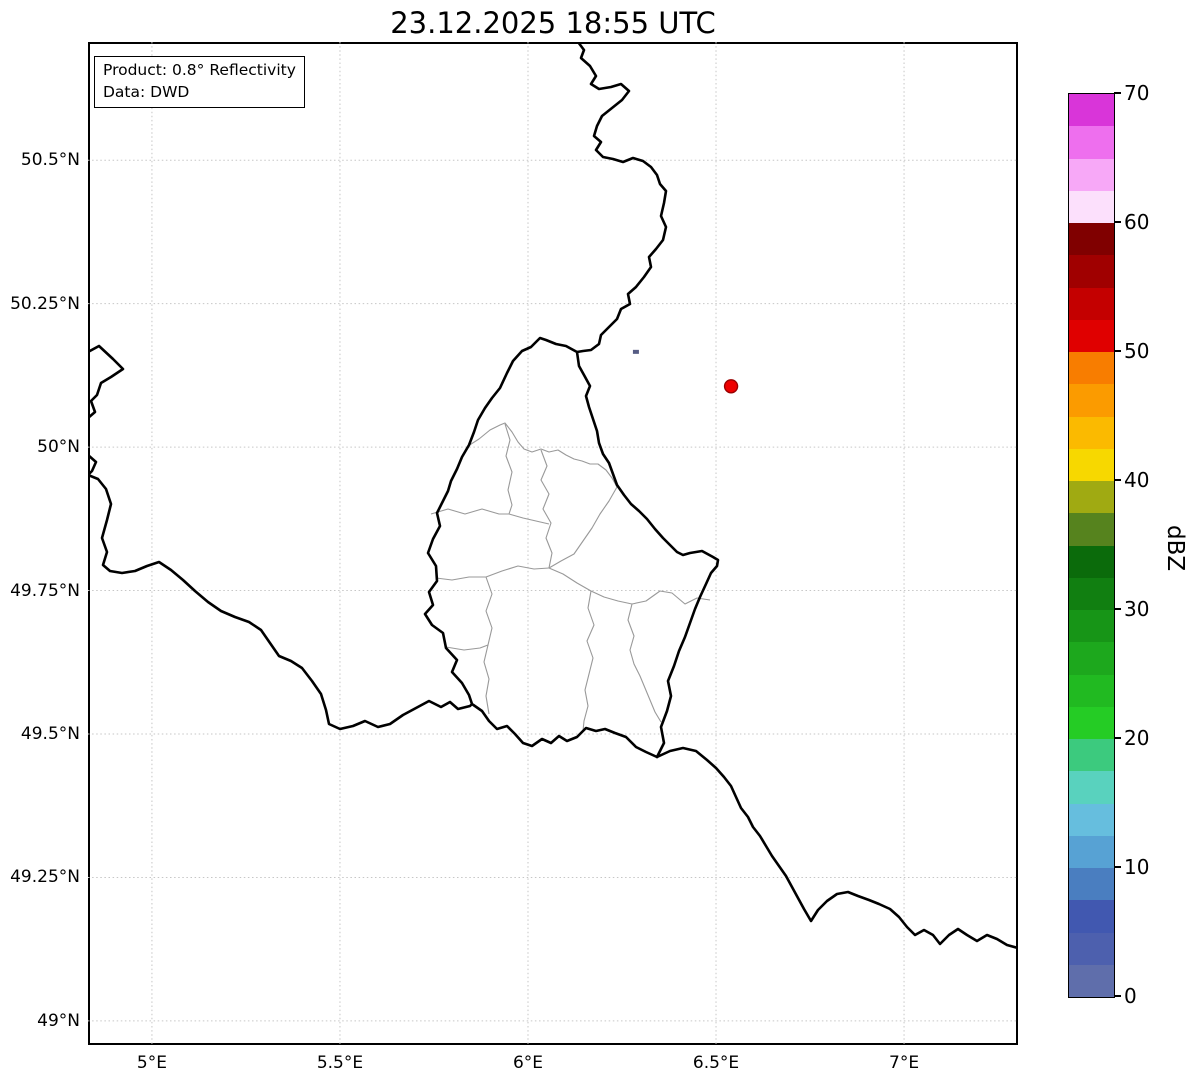 Image resolution: width=1202 pixels, height=1081 pixels. I want to click on border-belgium-germany, so click(621, 198).